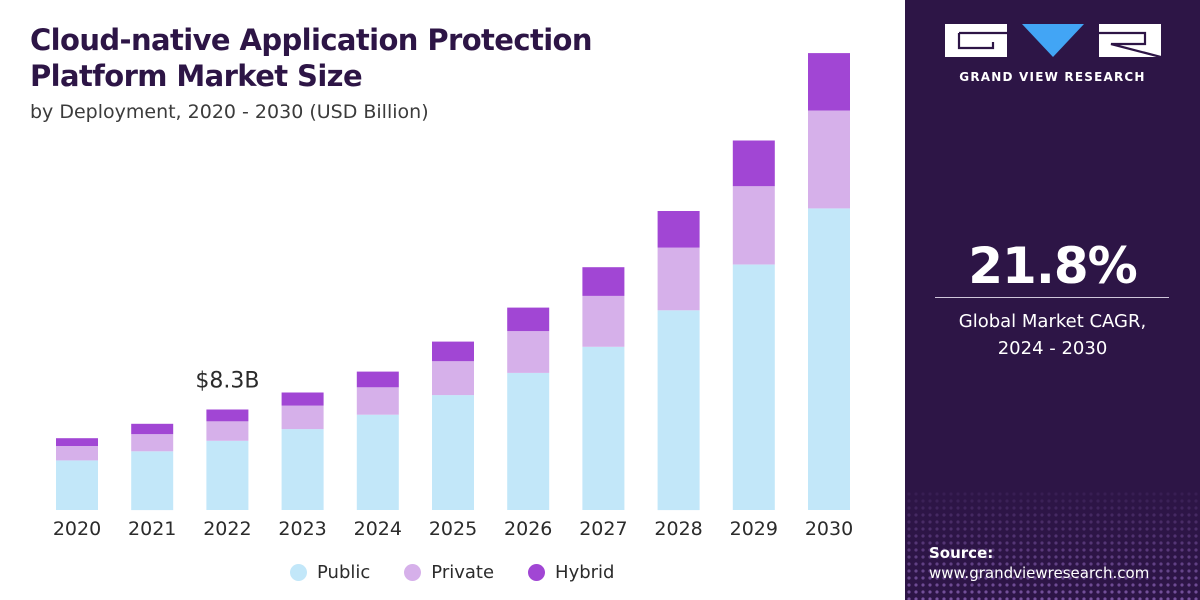  I want to click on bar-public-2024, so click(377, 462).